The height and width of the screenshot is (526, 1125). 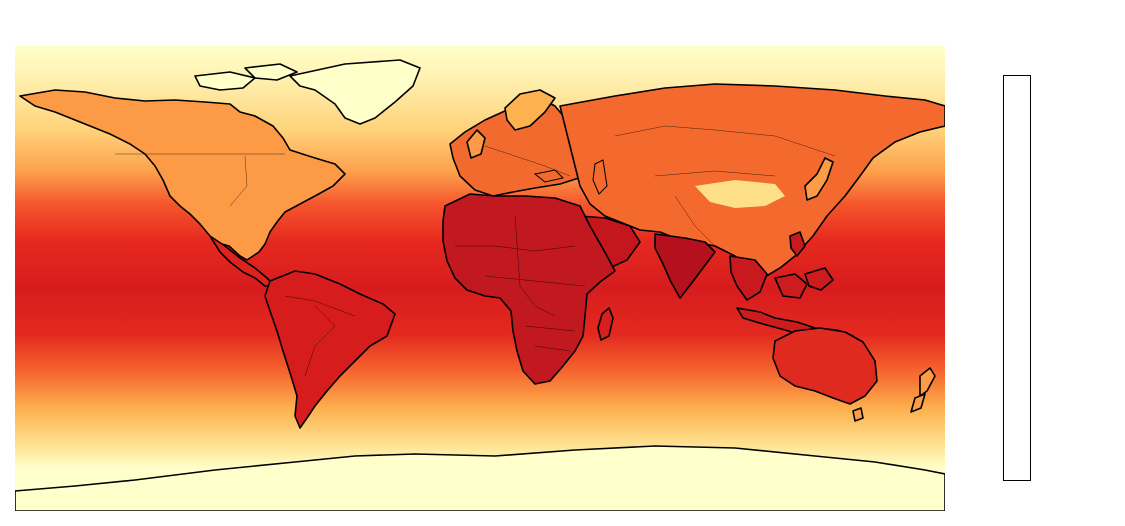 I want to click on japan, so click(x=819, y=179).